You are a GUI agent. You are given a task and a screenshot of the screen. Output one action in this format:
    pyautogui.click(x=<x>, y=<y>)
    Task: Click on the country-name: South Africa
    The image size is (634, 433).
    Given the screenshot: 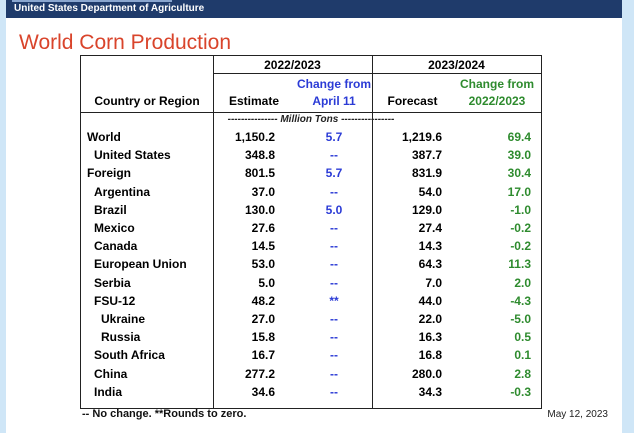 What is the action you would take?
    pyautogui.click(x=129, y=355)
    